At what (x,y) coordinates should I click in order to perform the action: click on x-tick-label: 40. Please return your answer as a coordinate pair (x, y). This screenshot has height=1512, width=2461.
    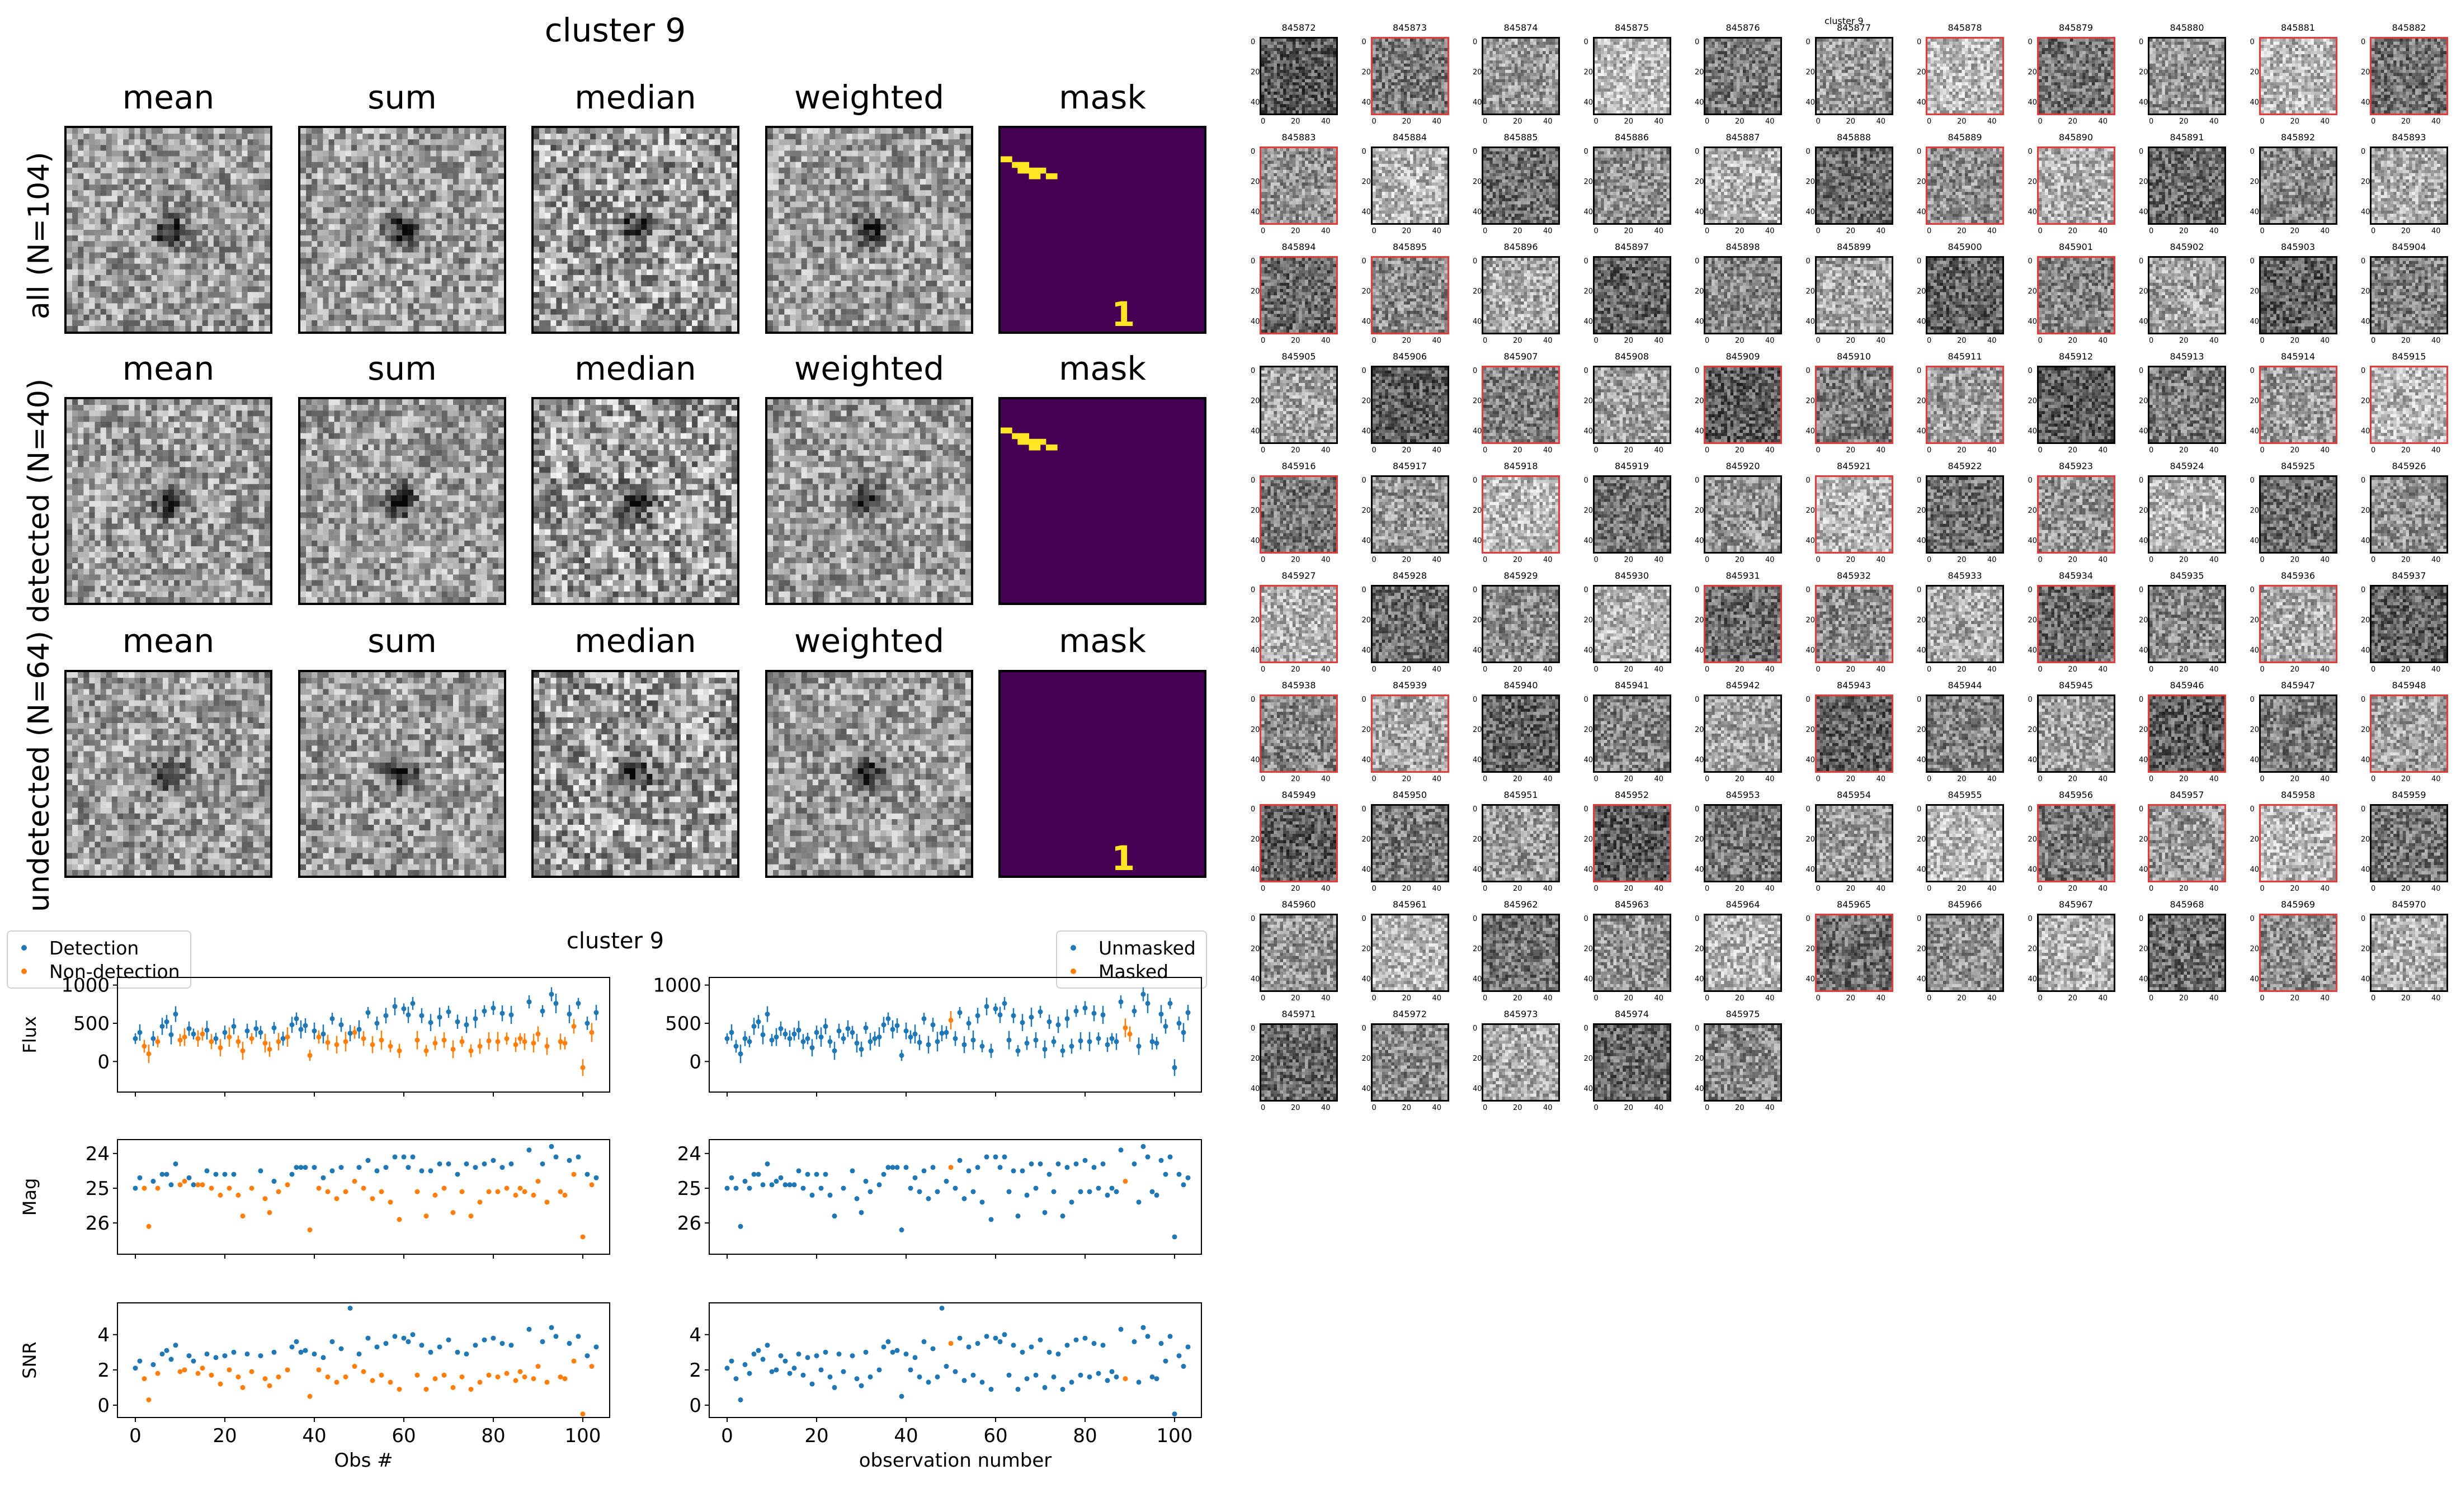
    Looking at the image, I should click on (314, 1436).